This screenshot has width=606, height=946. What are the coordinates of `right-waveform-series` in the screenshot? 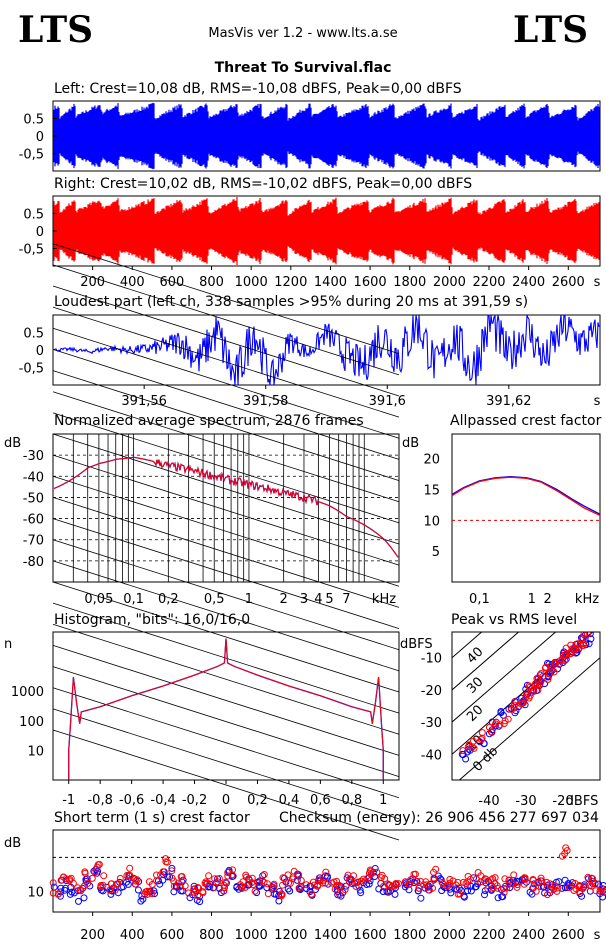 It's located at (326, 231).